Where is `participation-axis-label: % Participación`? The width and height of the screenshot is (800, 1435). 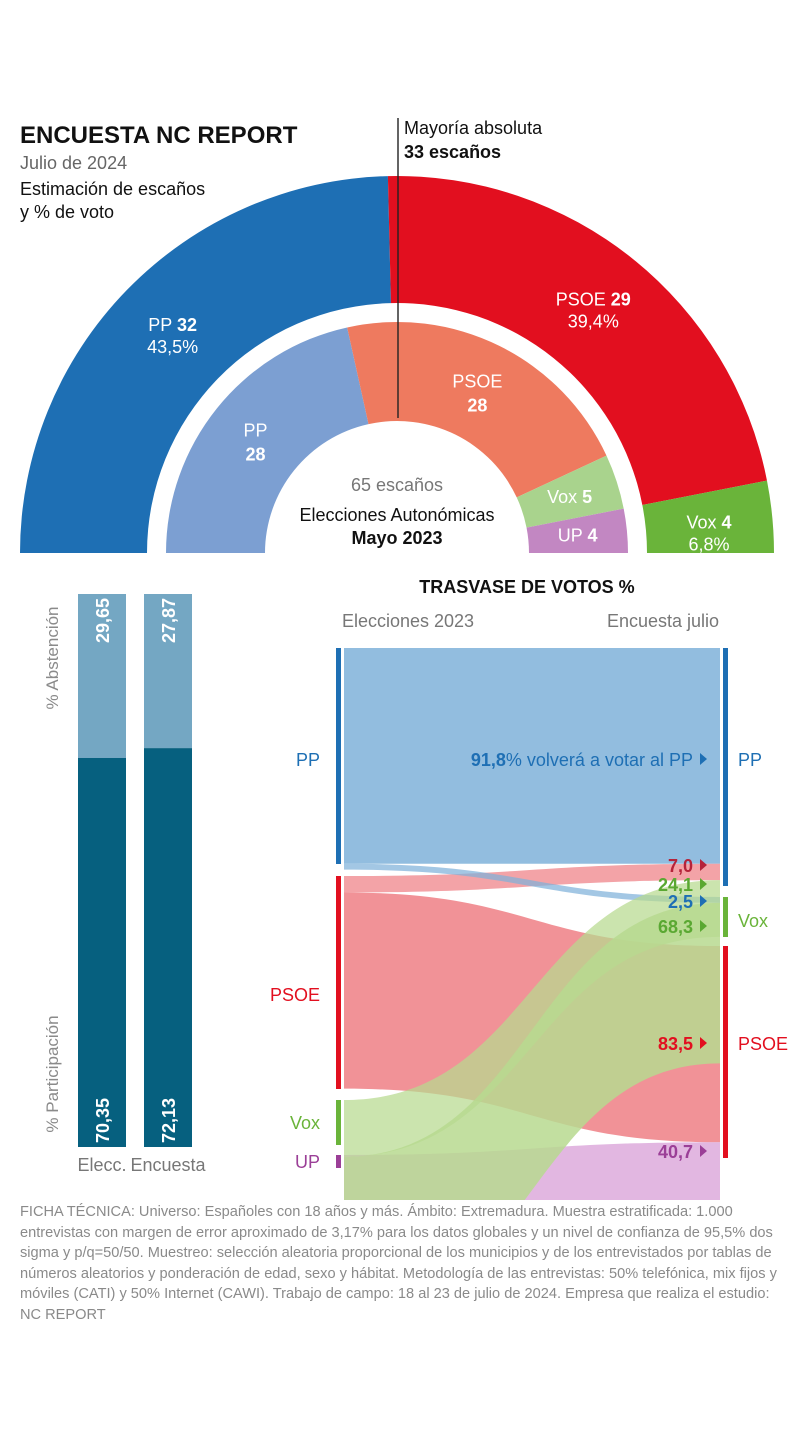
participation-axis-label: % Participación is located at coordinates (52, 1073).